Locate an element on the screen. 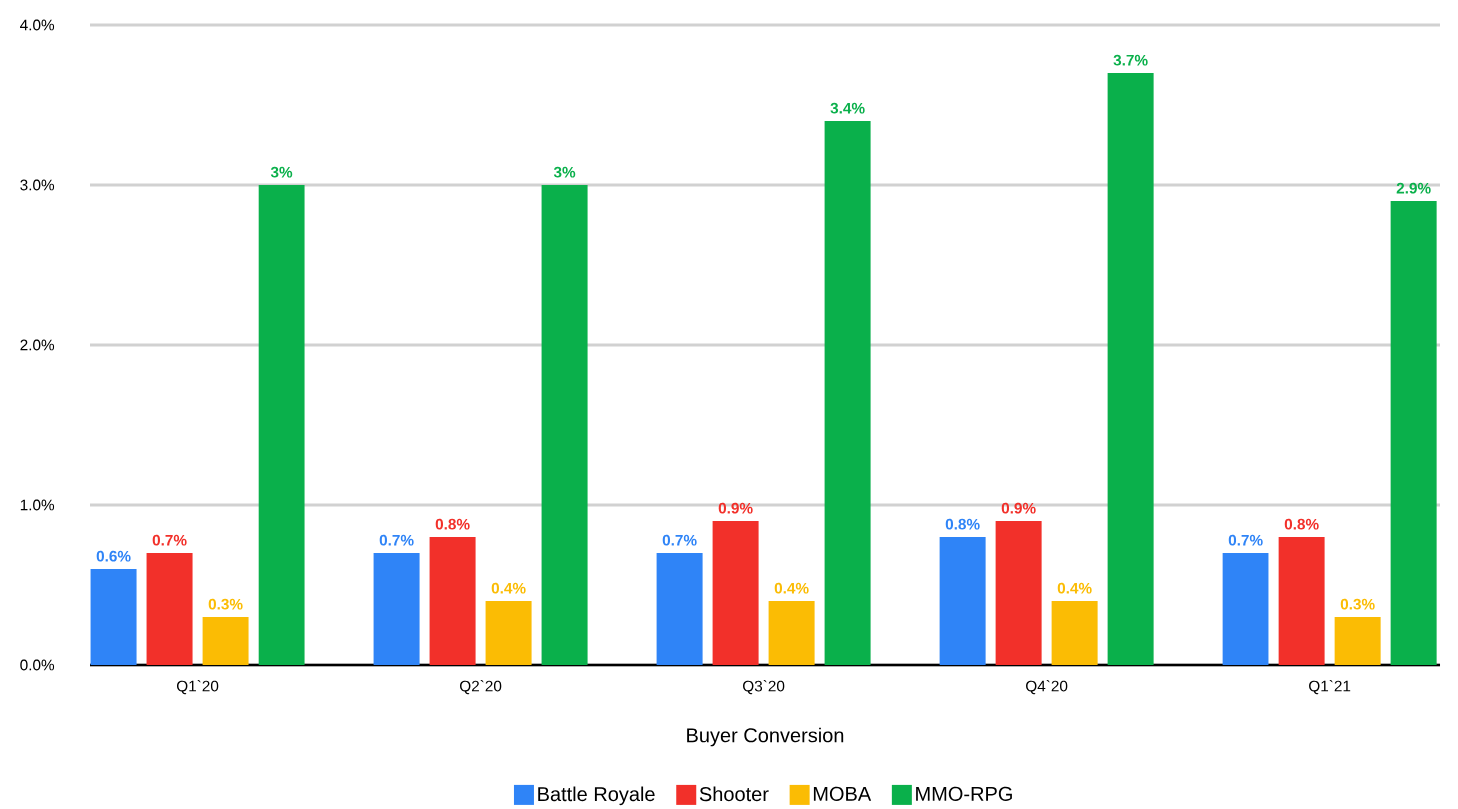 This screenshot has width=1458, height=809. x-tick-label: Q3`20 is located at coordinates (764, 687).